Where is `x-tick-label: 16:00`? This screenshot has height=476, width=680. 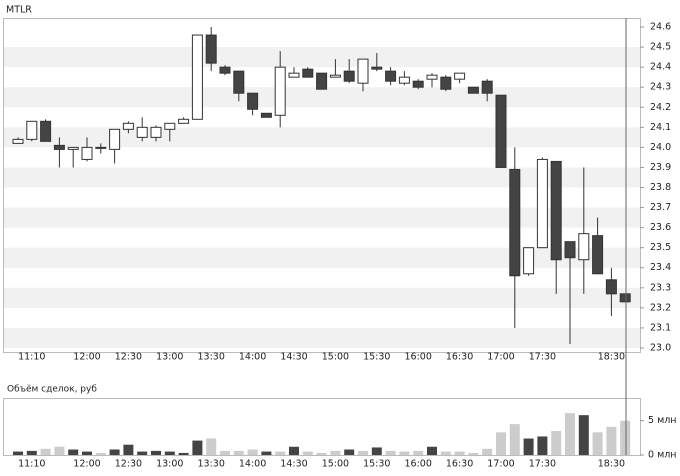
x-tick-label: 16:00 is located at coordinates (418, 357).